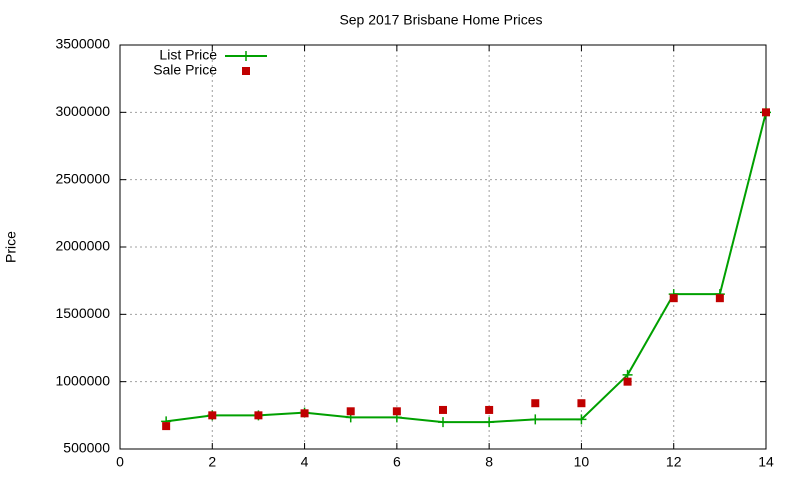  Describe the element at coordinates (82, 44) in the screenshot. I see `y-tick-label: 3500000` at that location.